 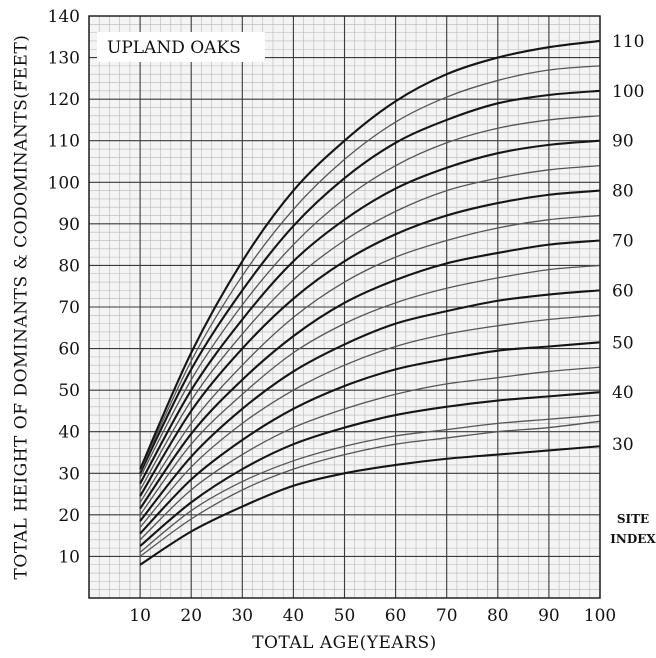 I want to click on site-index-value-label: 80, so click(x=623, y=192).